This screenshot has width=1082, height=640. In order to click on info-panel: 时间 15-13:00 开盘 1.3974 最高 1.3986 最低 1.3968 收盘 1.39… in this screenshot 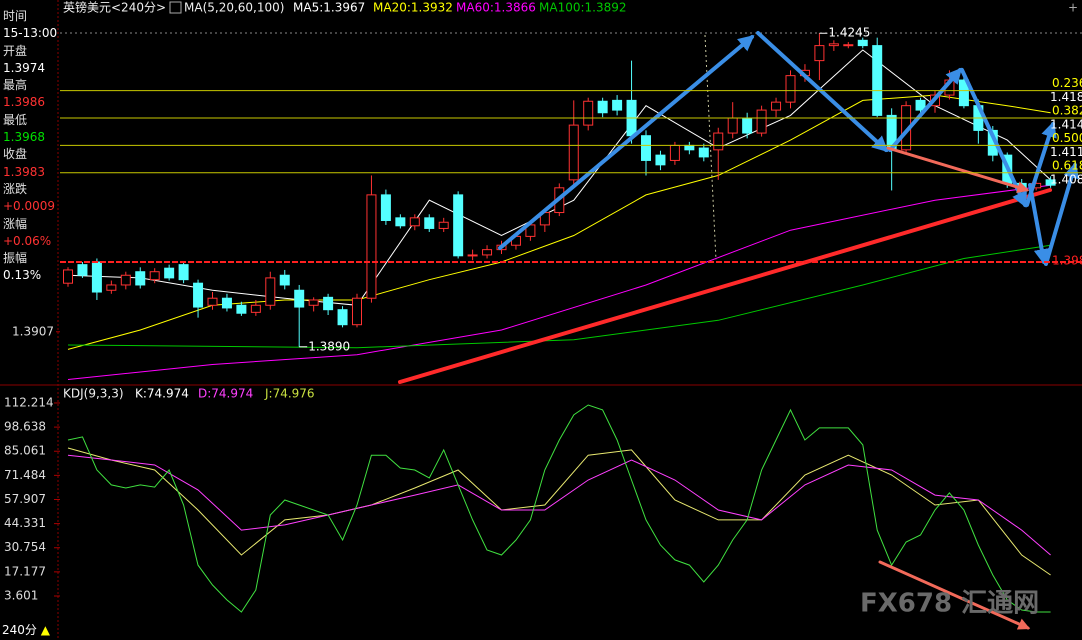, I will do `click(28, 146)`.